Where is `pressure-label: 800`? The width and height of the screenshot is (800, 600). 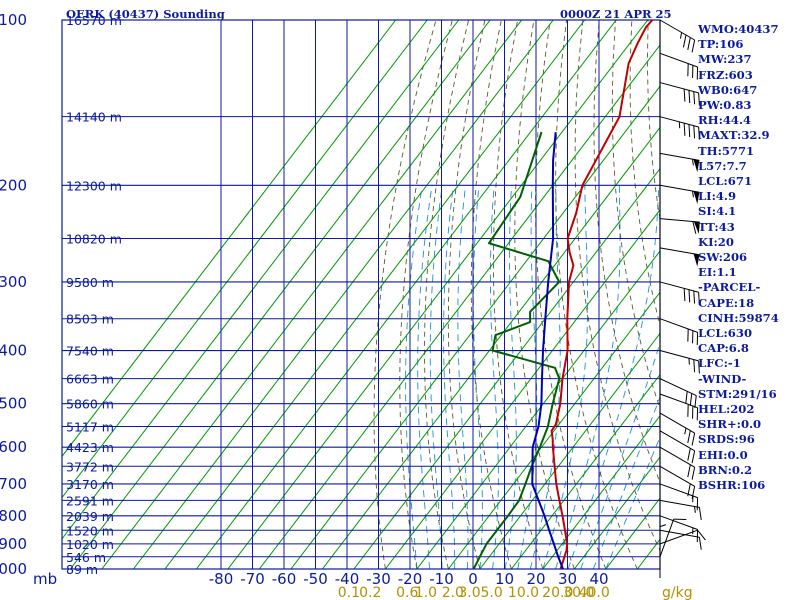 pressure-label: 800 is located at coordinates (13, 516).